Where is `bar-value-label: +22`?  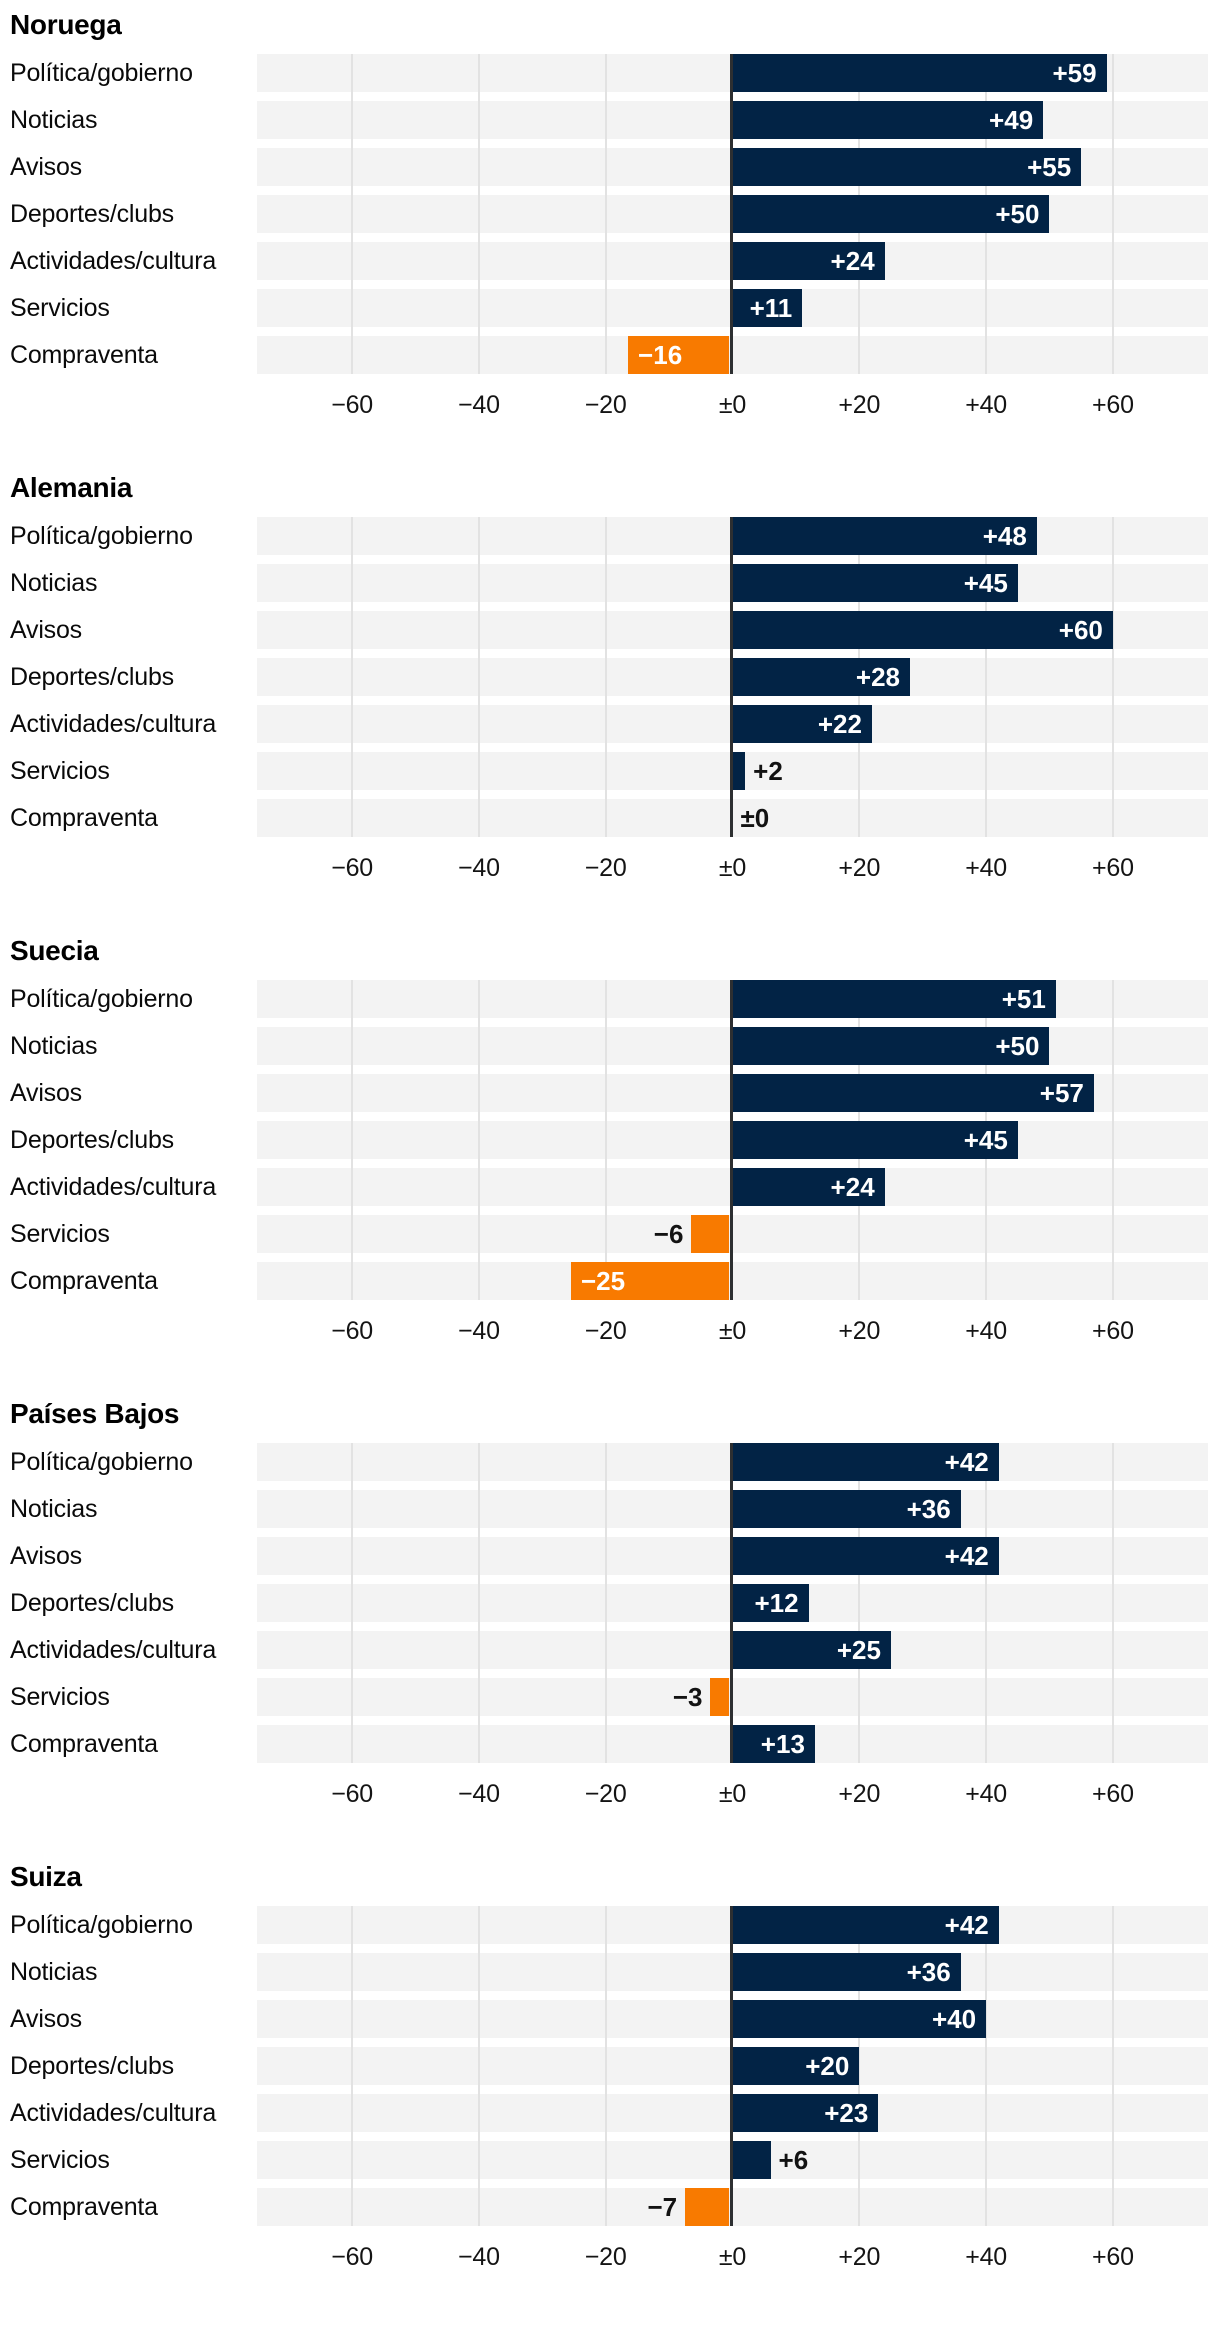
bar-value-label: +22 is located at coordinates (839, 723).